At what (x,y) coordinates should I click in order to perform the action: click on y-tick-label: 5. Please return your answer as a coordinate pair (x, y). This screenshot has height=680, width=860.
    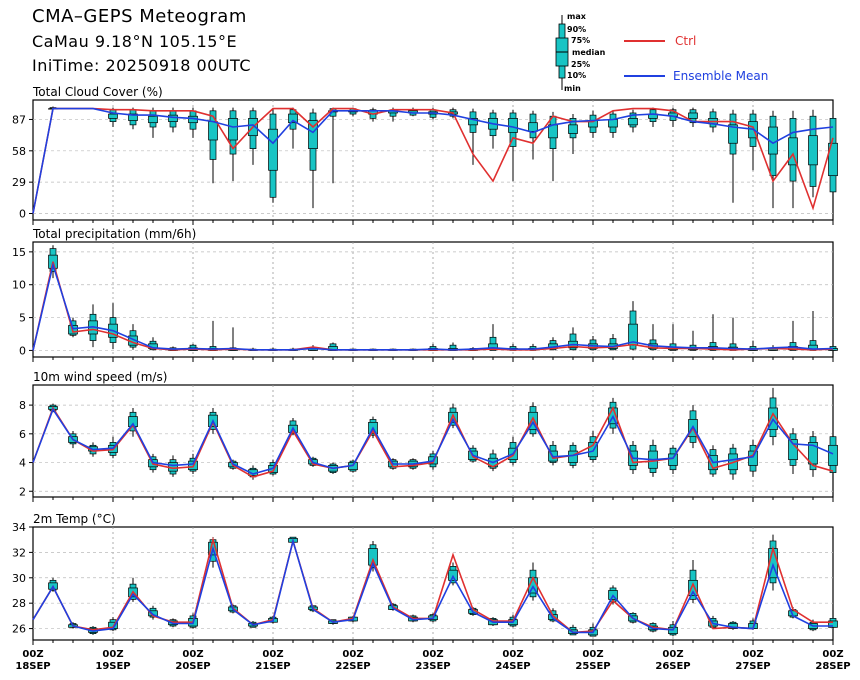
    Looking at the image, I should click on (22, 318).